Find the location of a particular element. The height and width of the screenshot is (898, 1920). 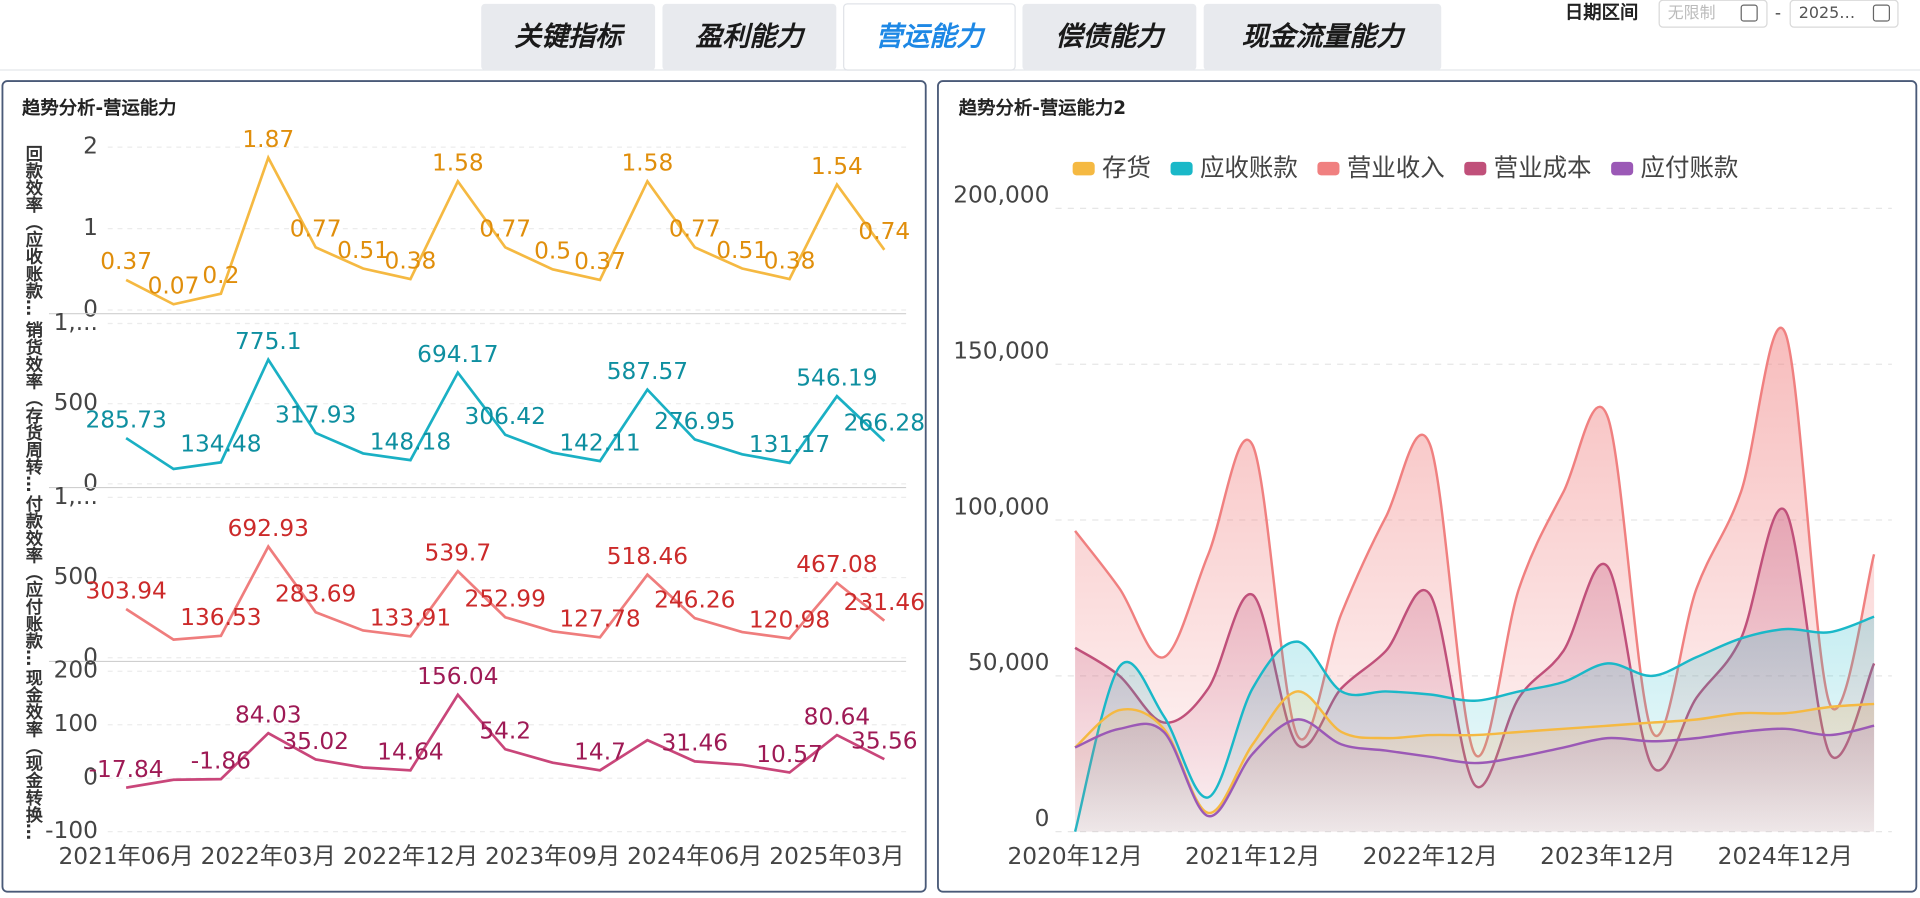

data-label: 80.64 is located at coordinates (837, 716).